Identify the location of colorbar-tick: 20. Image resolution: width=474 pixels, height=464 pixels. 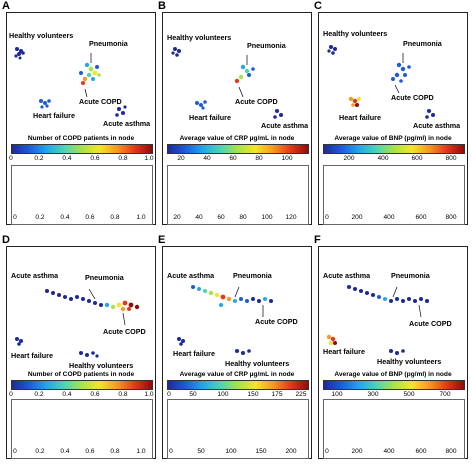
(181, 158).